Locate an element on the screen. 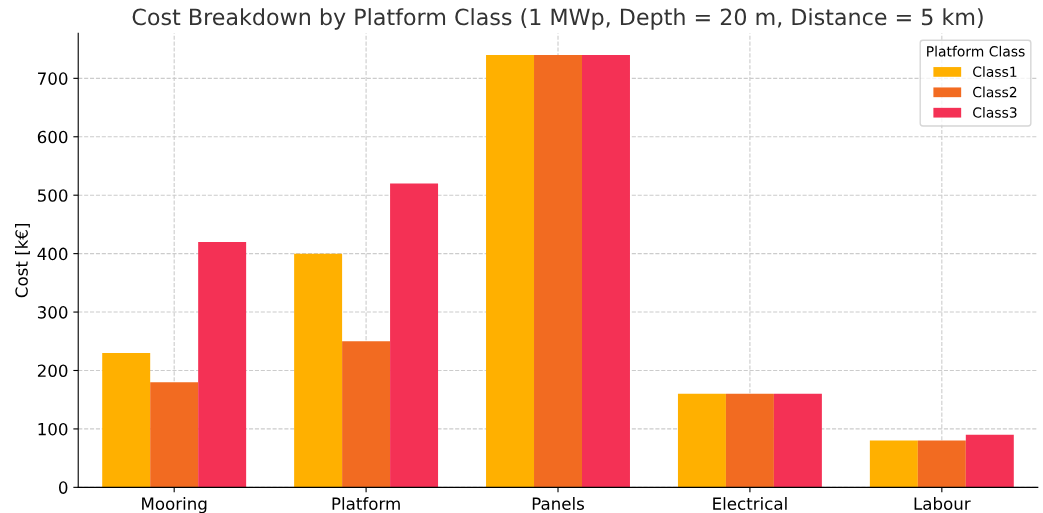 The image size is (1043, 513). y-tick-label: 100 is located at coordinates (53, 429).